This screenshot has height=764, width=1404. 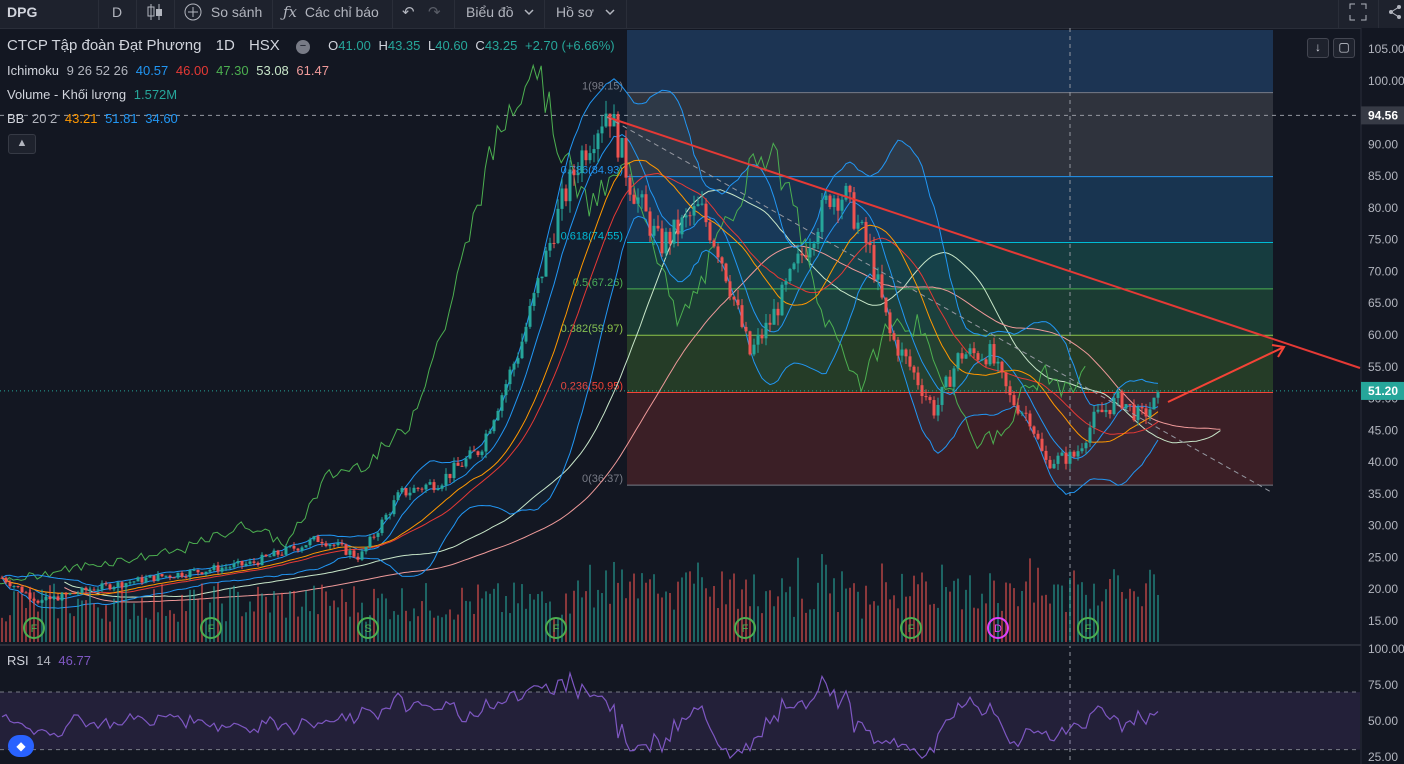 What do you see at coordinates (1318, 48) in the screenshot?
I see `scroll-to-latest-button: ↓` at bounding box center [1318, 48].